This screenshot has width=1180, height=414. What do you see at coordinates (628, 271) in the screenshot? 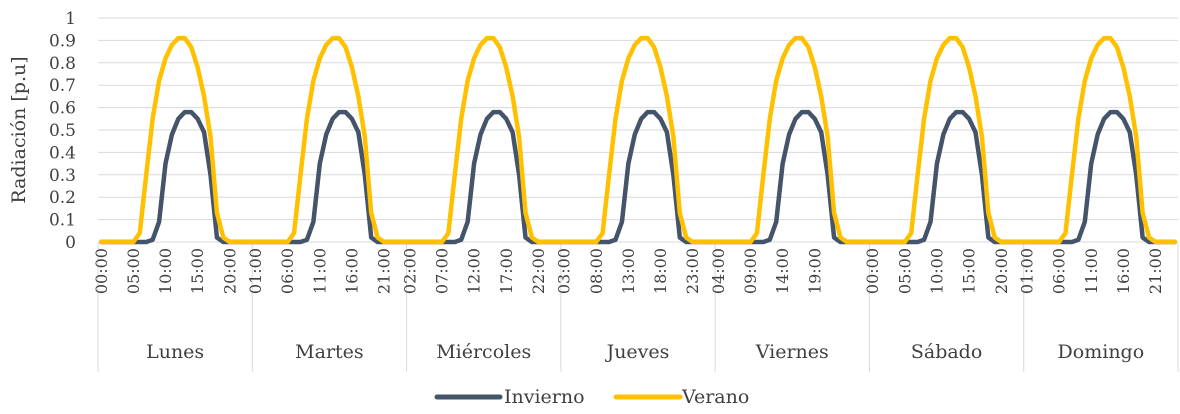
I see `x-tick-label: 13:00` at bounding box center [628, 271].